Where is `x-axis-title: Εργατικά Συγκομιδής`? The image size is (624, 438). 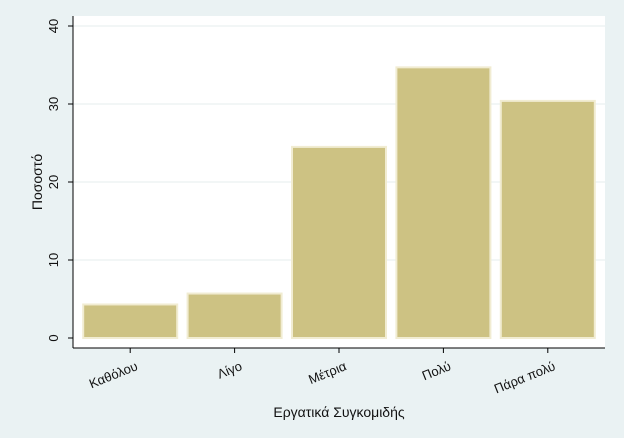
x-axis-title: Εργατικά Συγκομιδής is located at coordinates (339, 412).